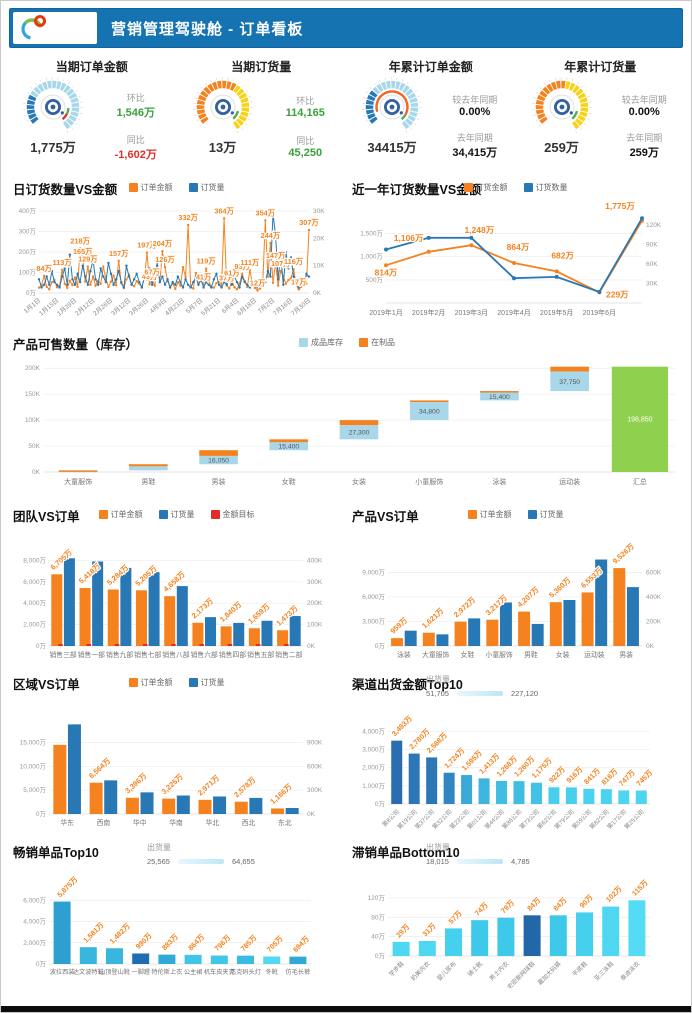 This screenshot has width=692, height=1013. Describe the element at coordinates (305, 153) in the screenshot. I see `metric-value: 45,250` at that location.